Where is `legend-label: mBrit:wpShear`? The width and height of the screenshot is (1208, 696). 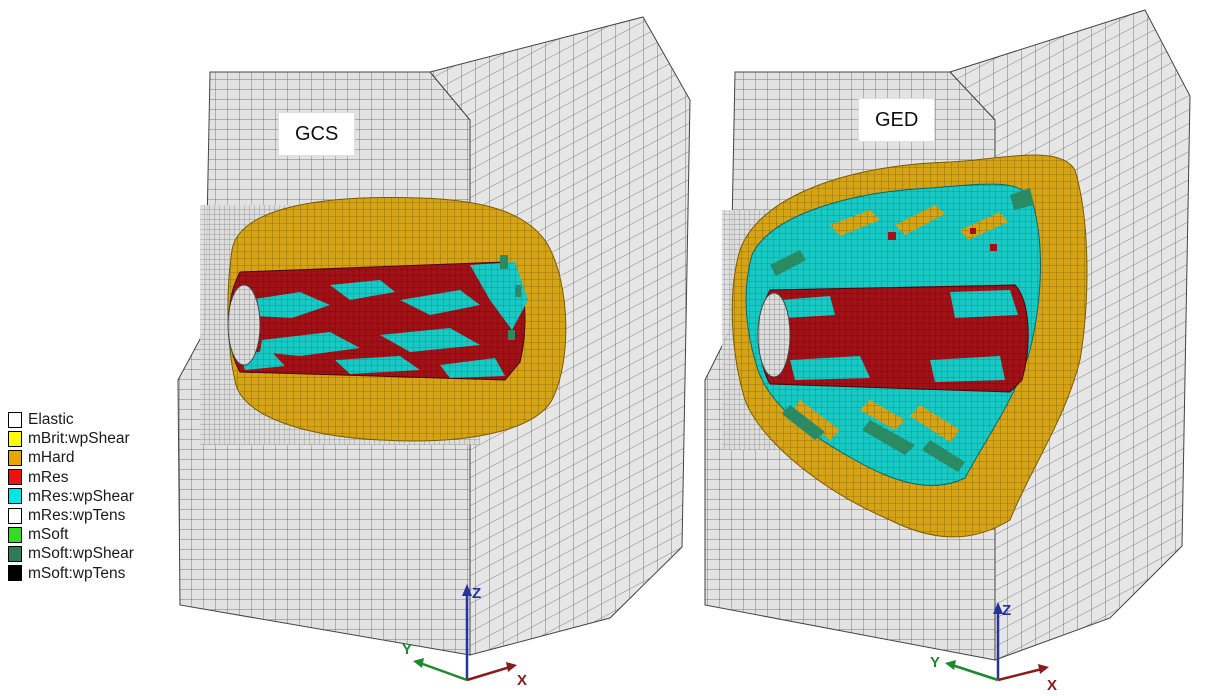 legend-label: mBrit:wpShear is located at coordinates (79, 439).